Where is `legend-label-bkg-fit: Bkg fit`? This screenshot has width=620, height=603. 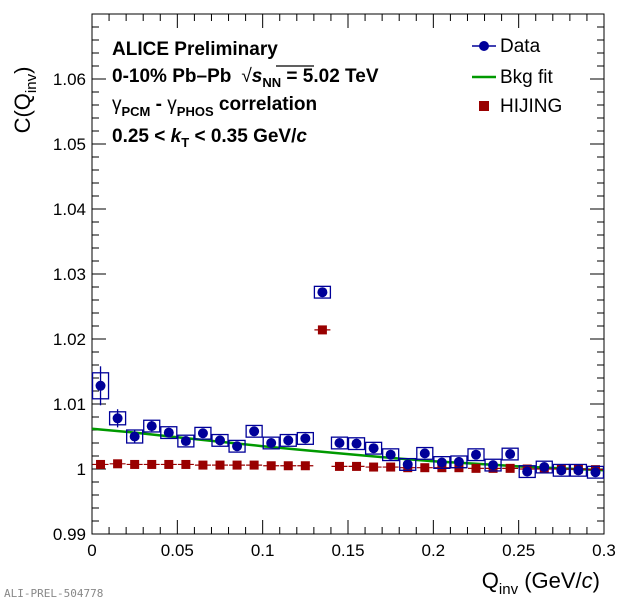
legend-label-bkg-fit: Bkg fit is located at coordinates (527, 77).